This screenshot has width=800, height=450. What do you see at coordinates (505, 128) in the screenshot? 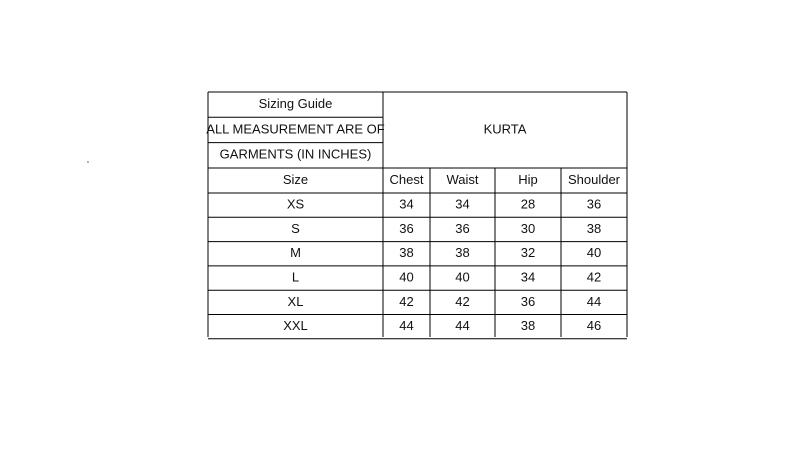
I see `product-name: KURTA` at bounding box center [505, 128].